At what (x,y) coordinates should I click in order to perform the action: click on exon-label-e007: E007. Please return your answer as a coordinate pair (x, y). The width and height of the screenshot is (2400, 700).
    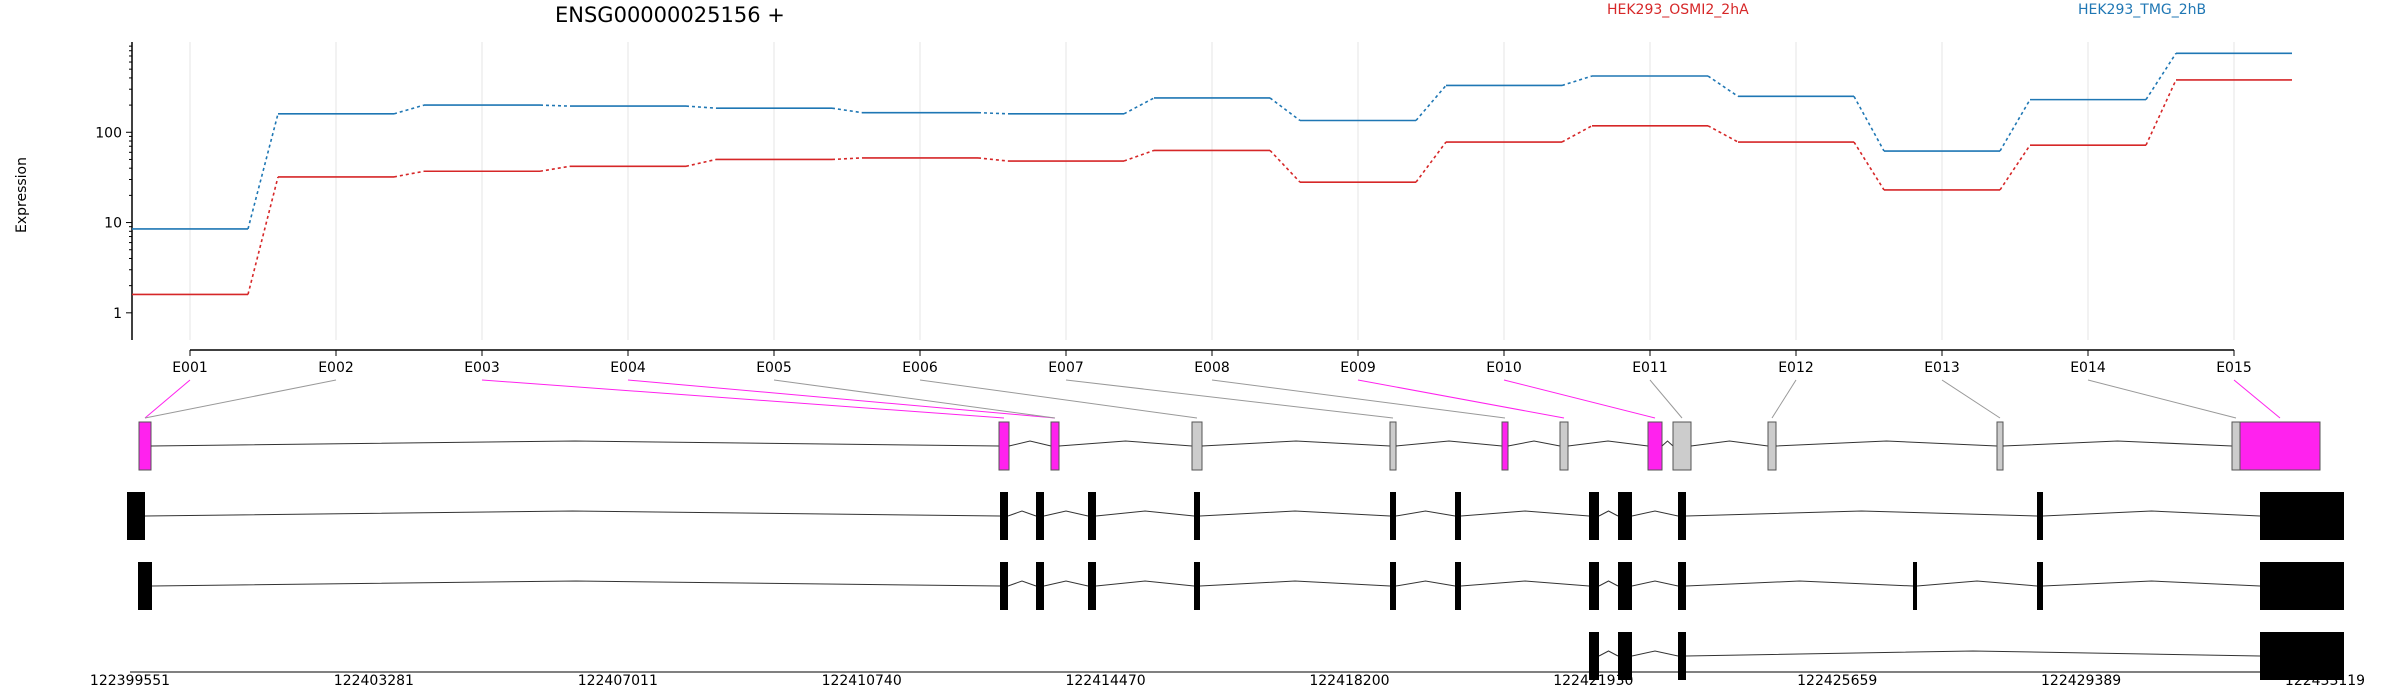
    Looking at the image, I should click on (1066, 368).